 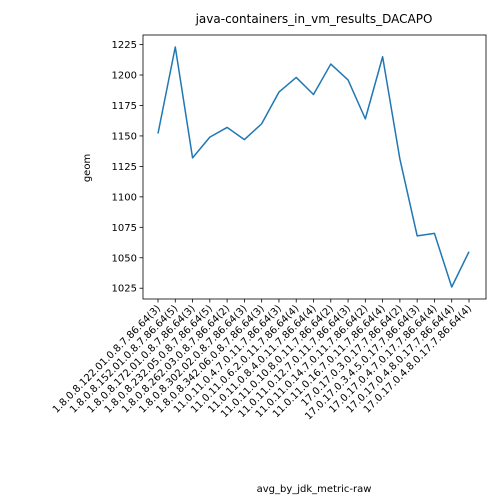 I want to click on y-tick-label: 1125, so click(x=124, y=167).